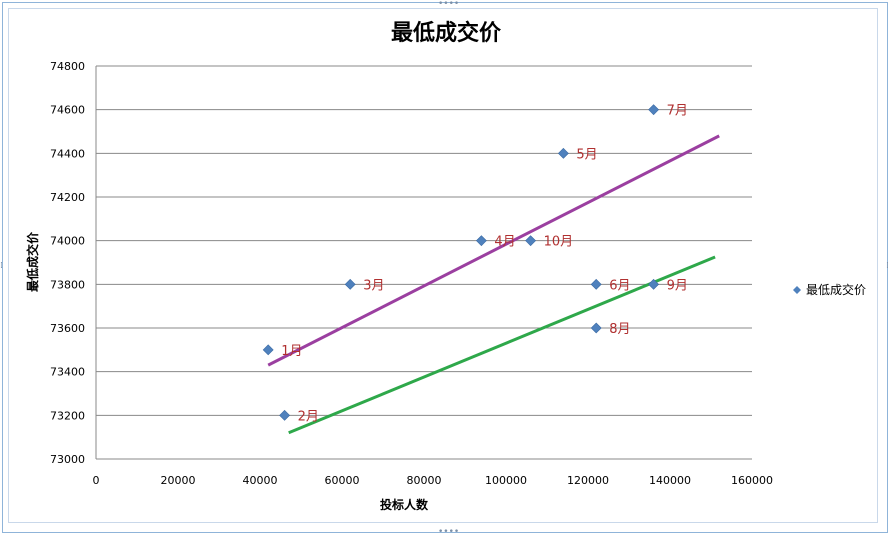 This screenshot has width=892, height=537. Describe the element at coordinates (67, 66) in the screenshot. I see `y-tick-label: 74800` at that location.